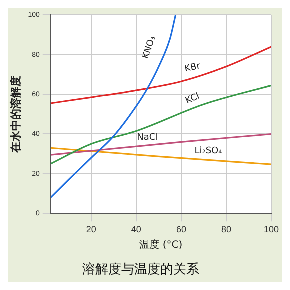  Describe the element at coordinates (193, 99) in the screenshot. I see `text: KCl` at that location.